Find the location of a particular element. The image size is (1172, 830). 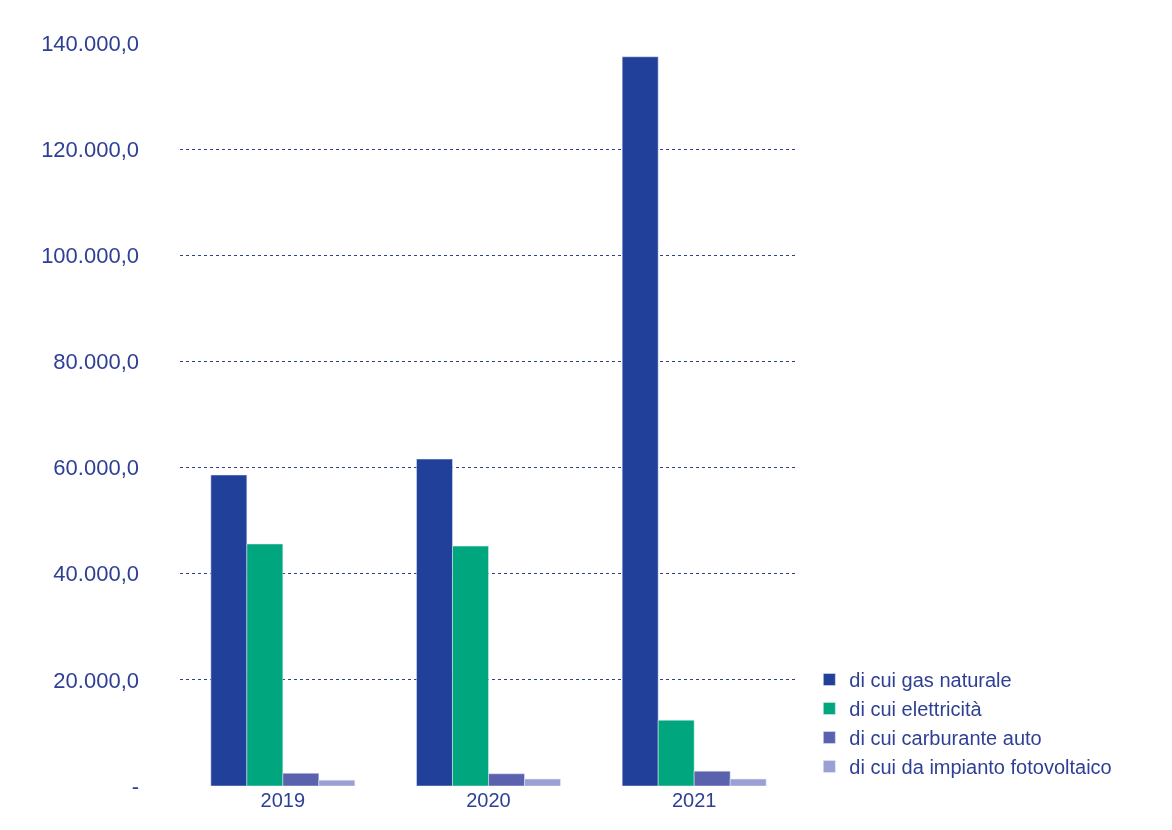

y-tick-label: 60.000,0 is located at coordinates (96, 468).